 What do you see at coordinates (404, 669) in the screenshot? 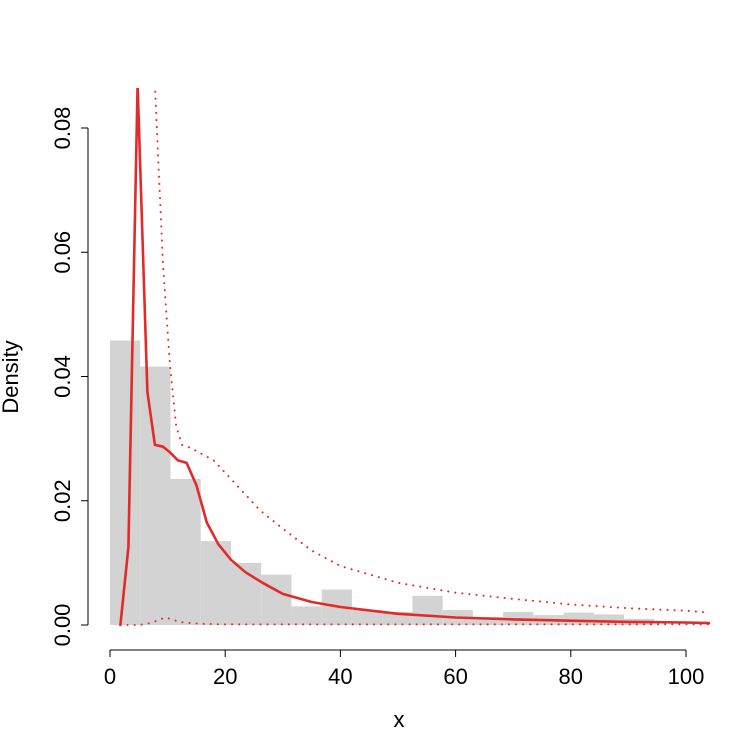
I see `x-axis-ticks: 0 20 40 60 80 100` at bounding box center [404, 669].